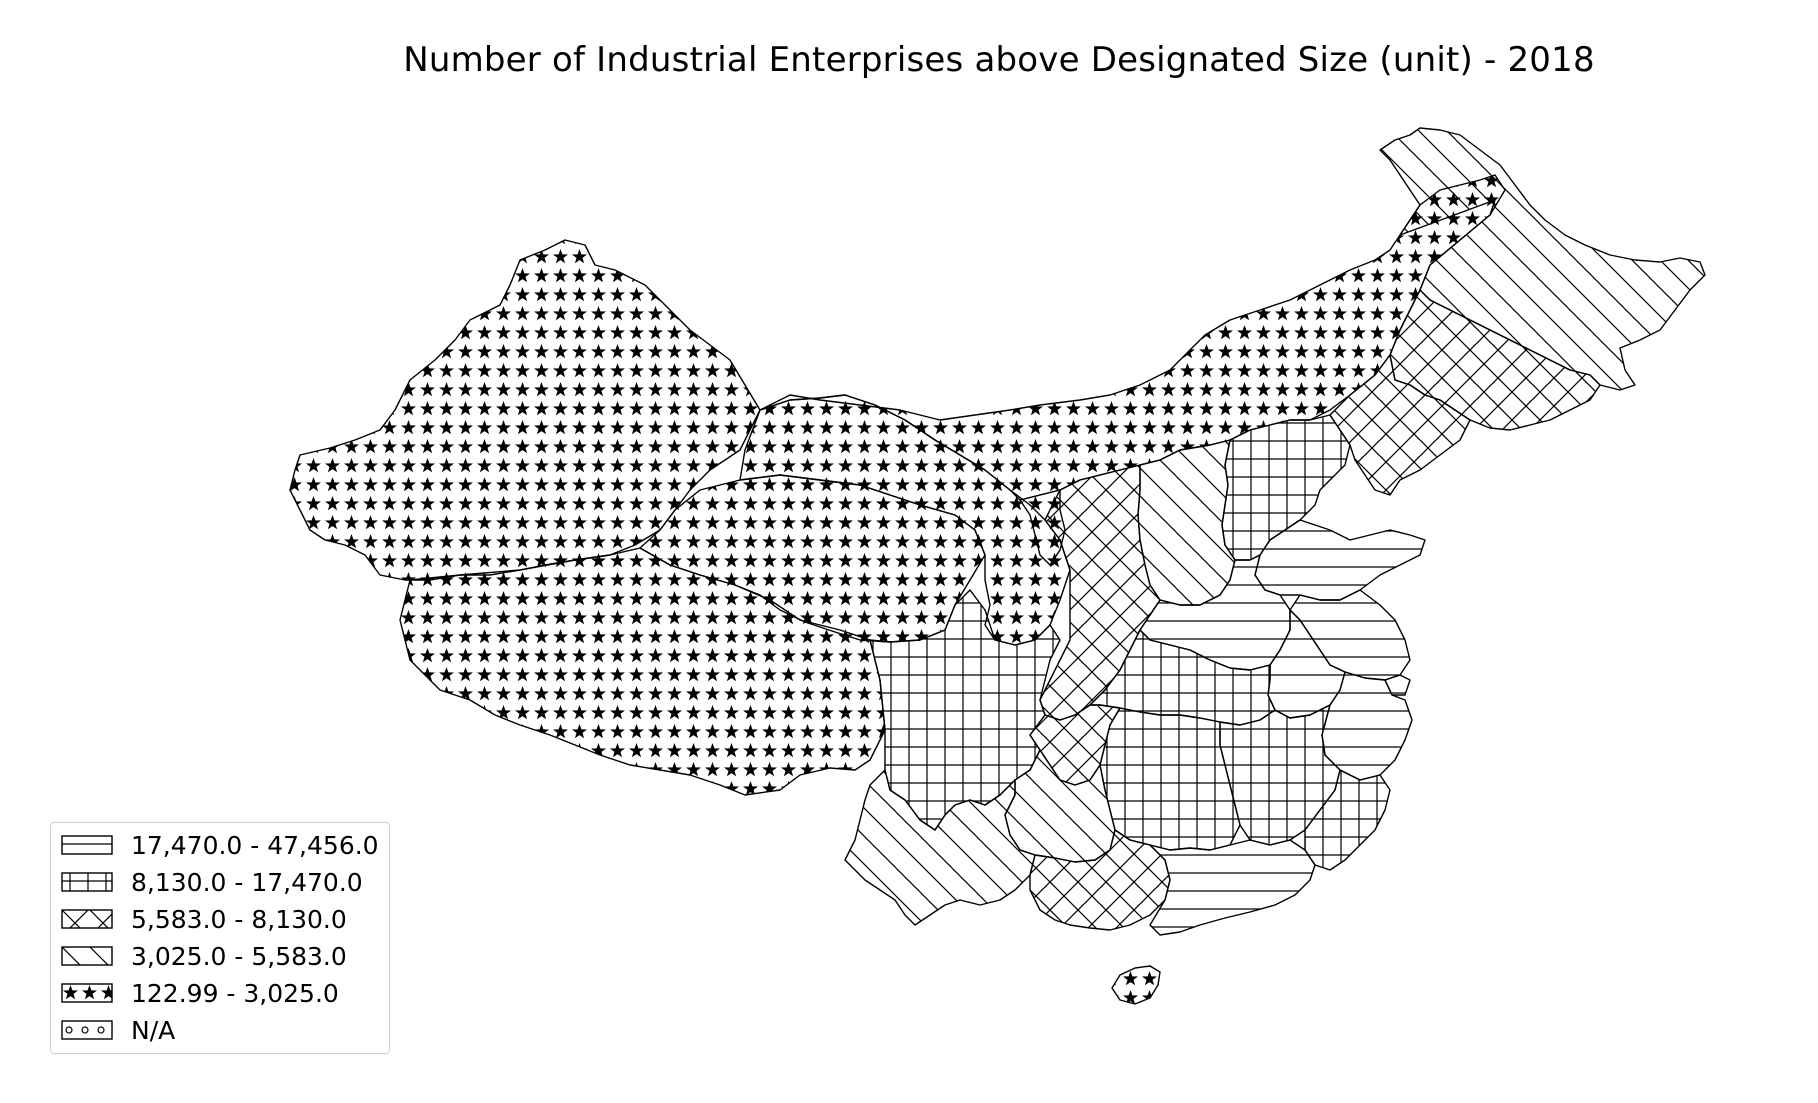 This screenshot has height=1103, width=1818. I want to click on region-ningxia, so click(1042, 527).